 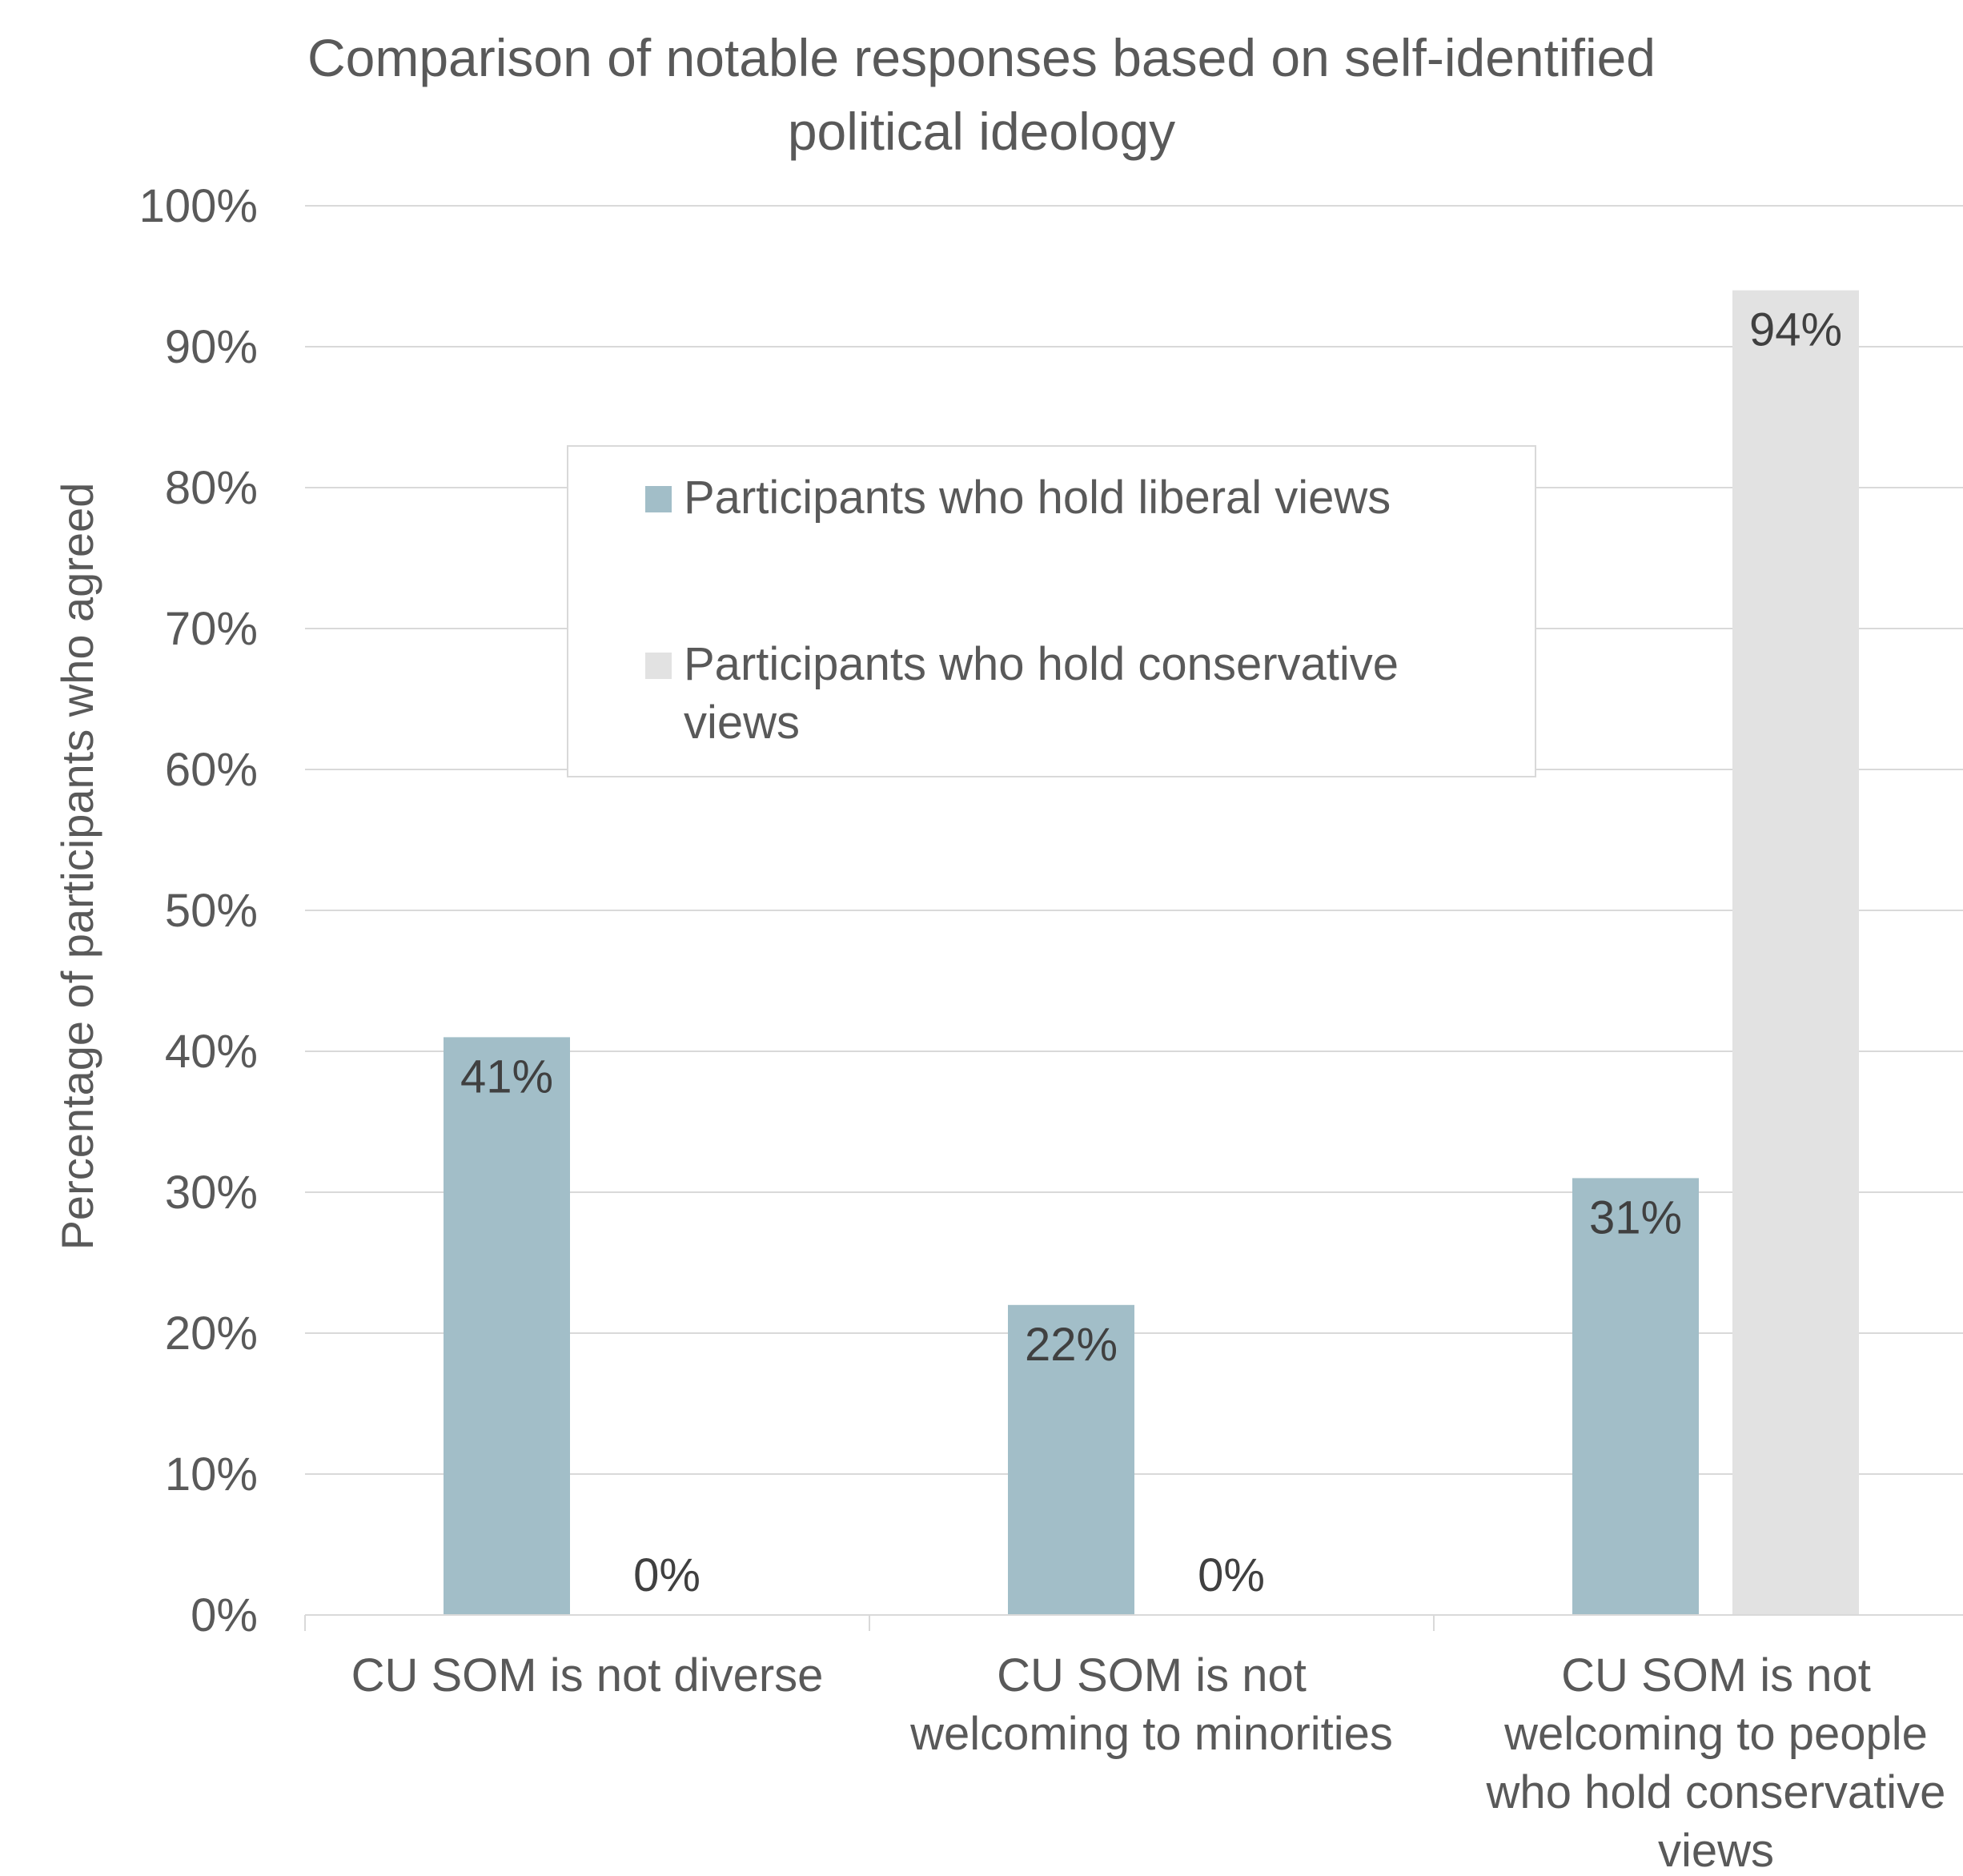 What do you see at coordinates (1133, 1622) in the screenshot?
I see `x-axis` at bounding box center [1133, 1622].